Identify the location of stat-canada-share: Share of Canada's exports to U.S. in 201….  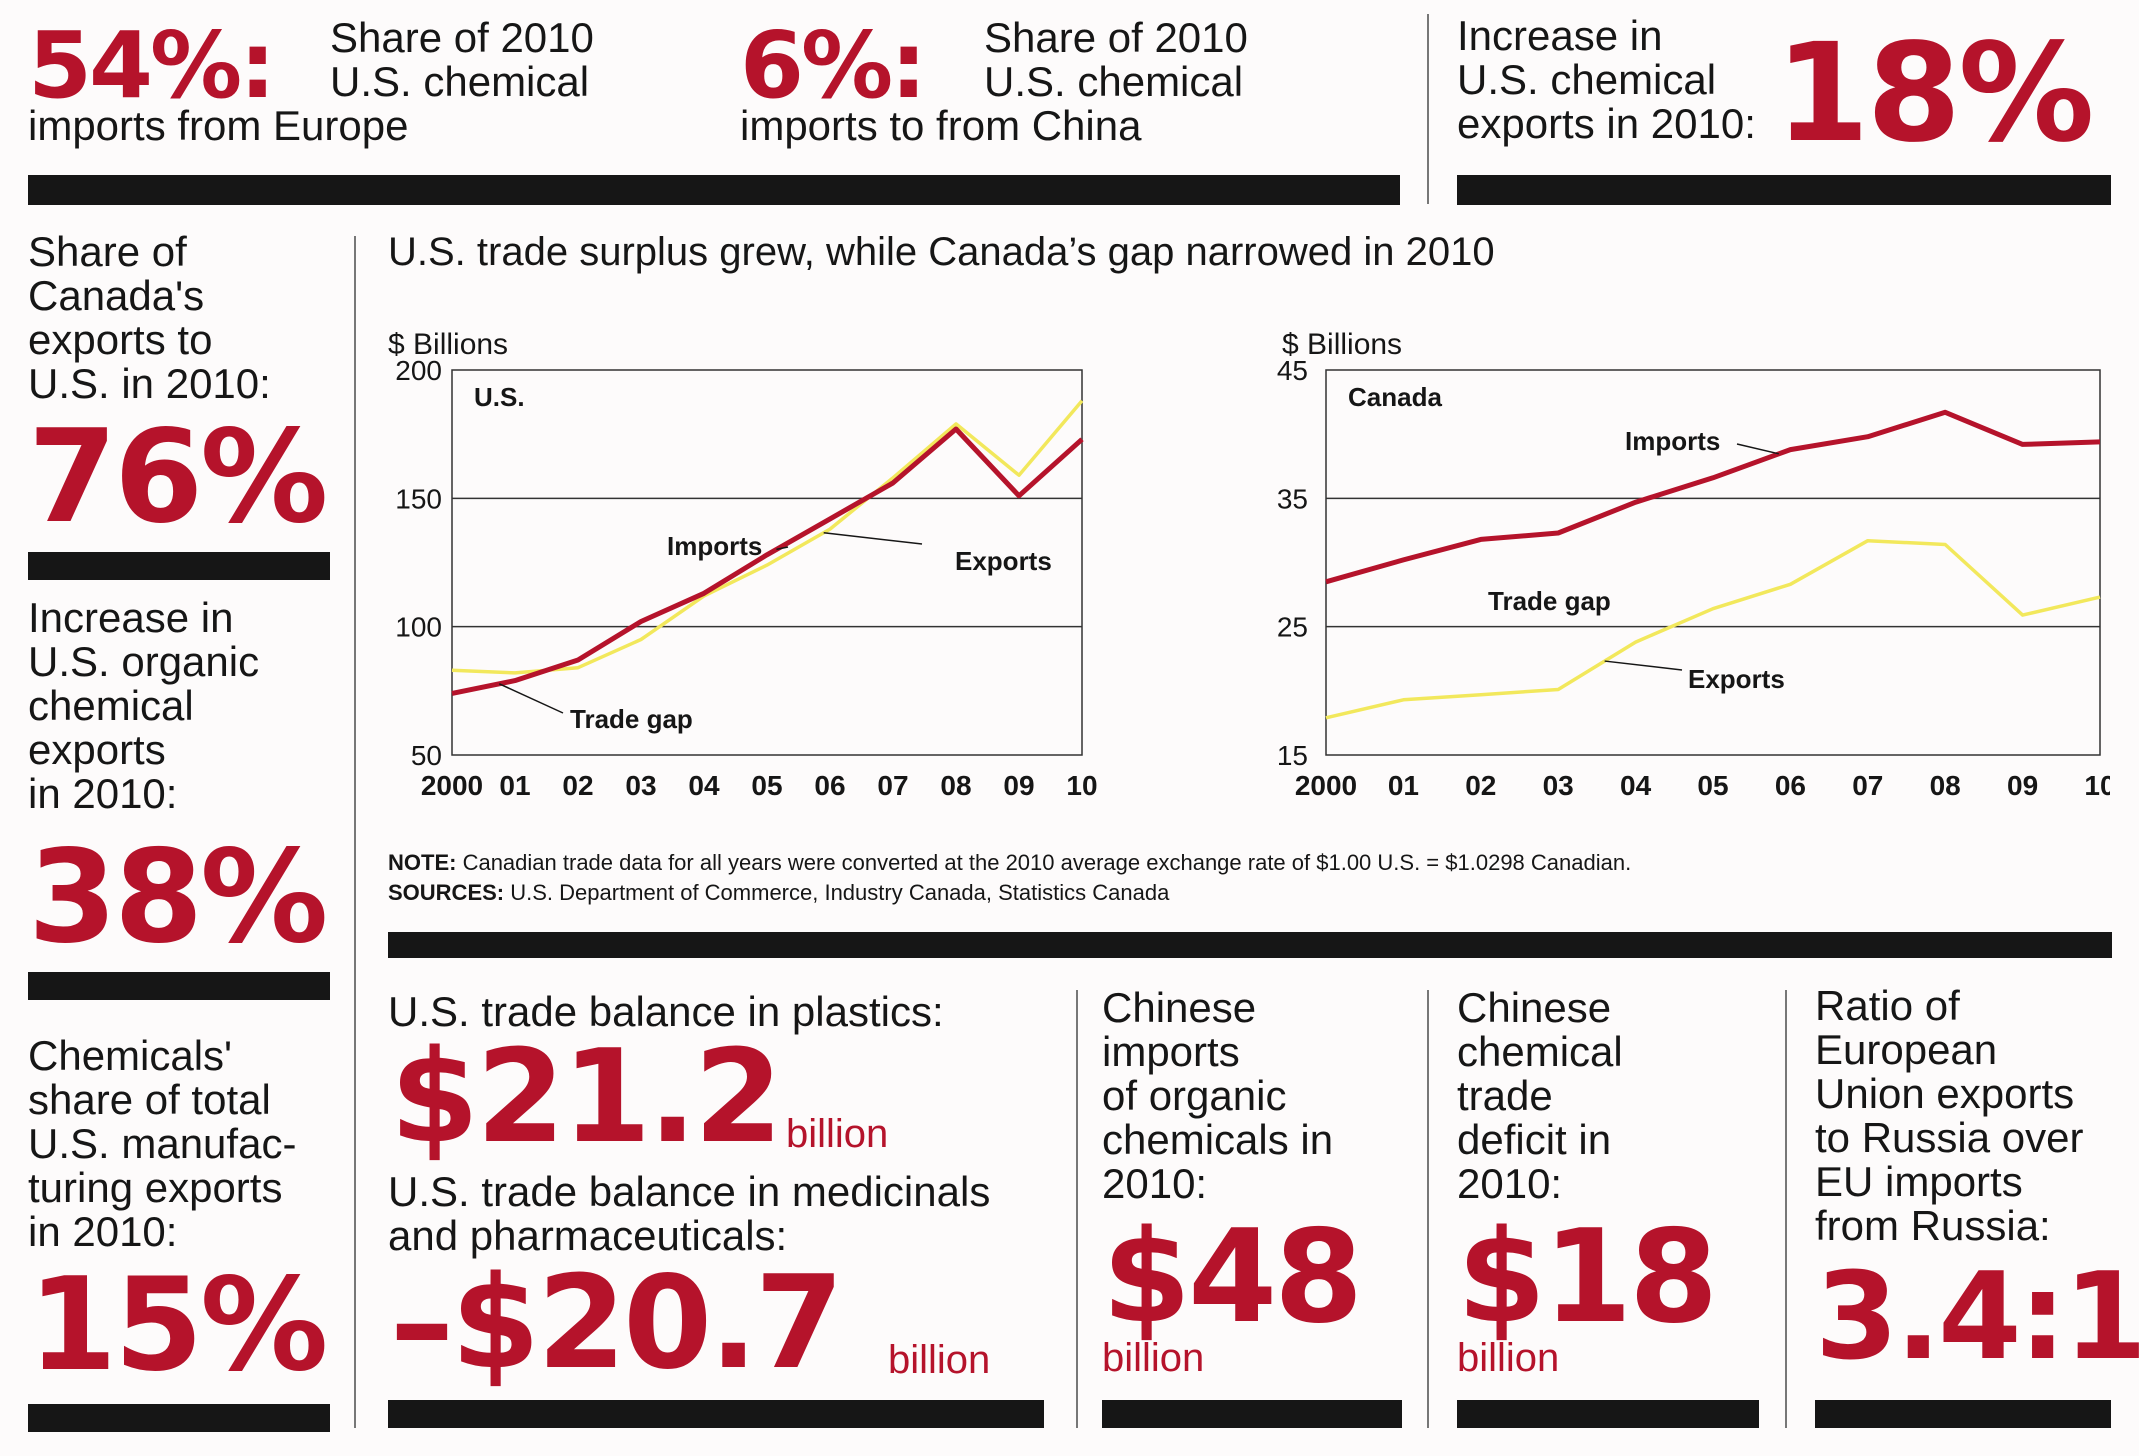
(188, 386).